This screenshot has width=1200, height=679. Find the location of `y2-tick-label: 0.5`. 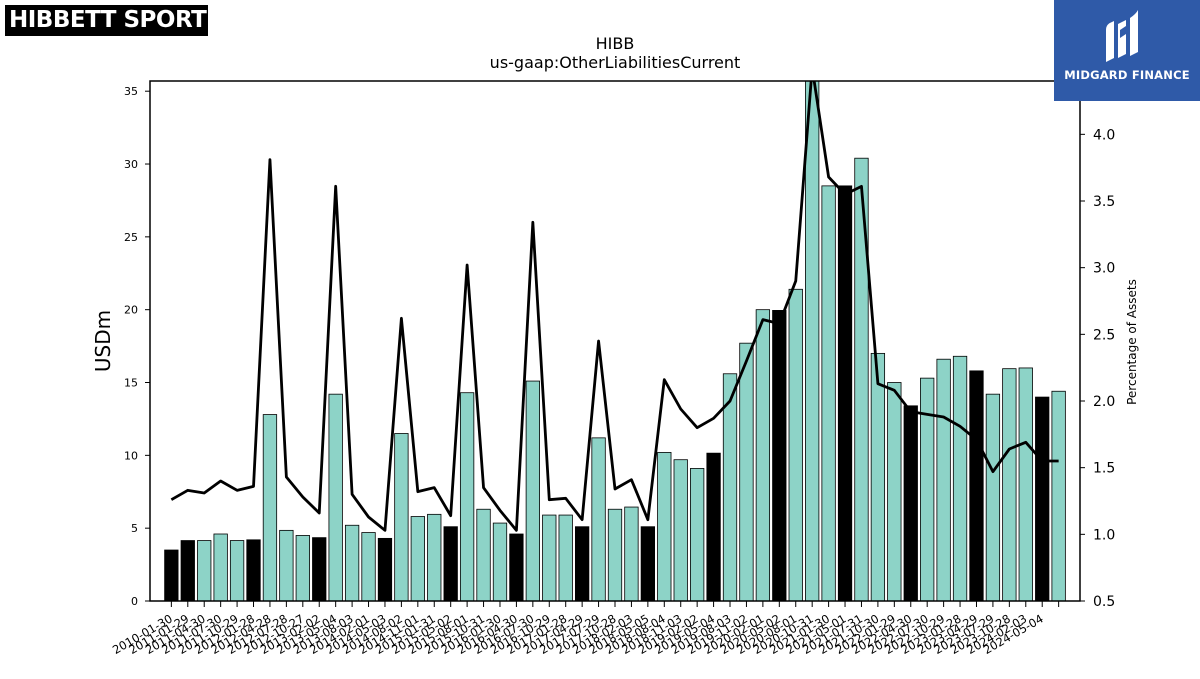

y2-tick-label: 0.5 is located at coordinates (1104, 602).